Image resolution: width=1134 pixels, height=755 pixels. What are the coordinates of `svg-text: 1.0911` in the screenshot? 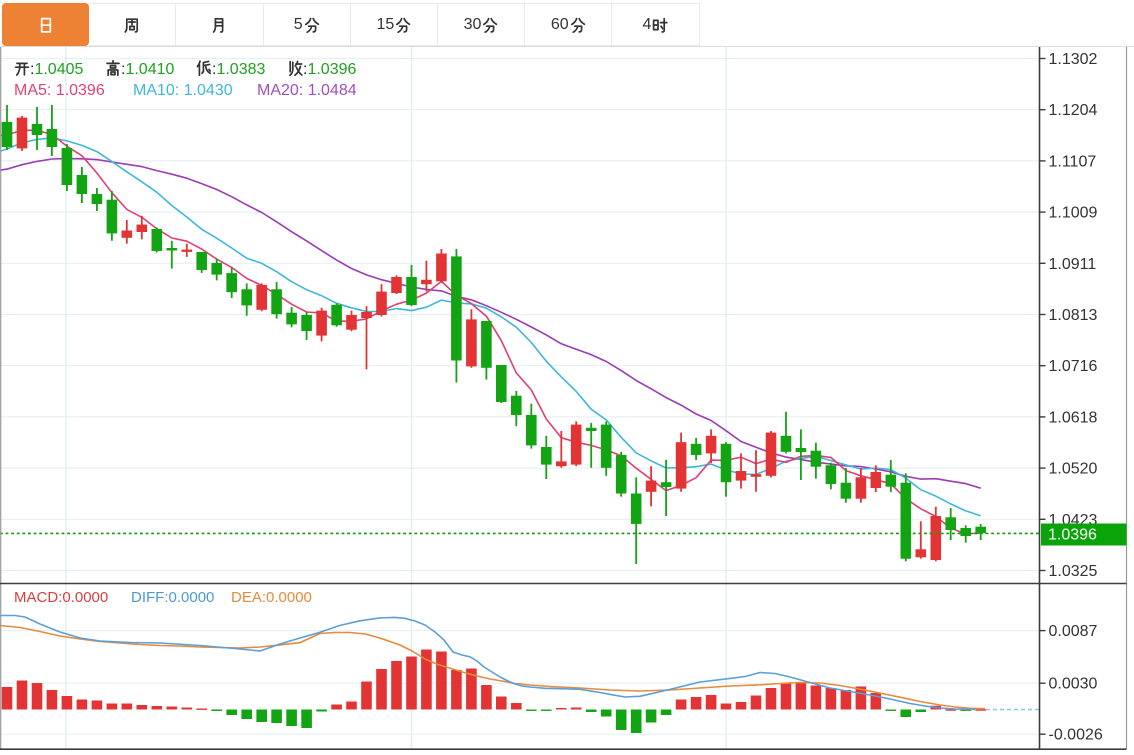 It's located at (1073, 264).